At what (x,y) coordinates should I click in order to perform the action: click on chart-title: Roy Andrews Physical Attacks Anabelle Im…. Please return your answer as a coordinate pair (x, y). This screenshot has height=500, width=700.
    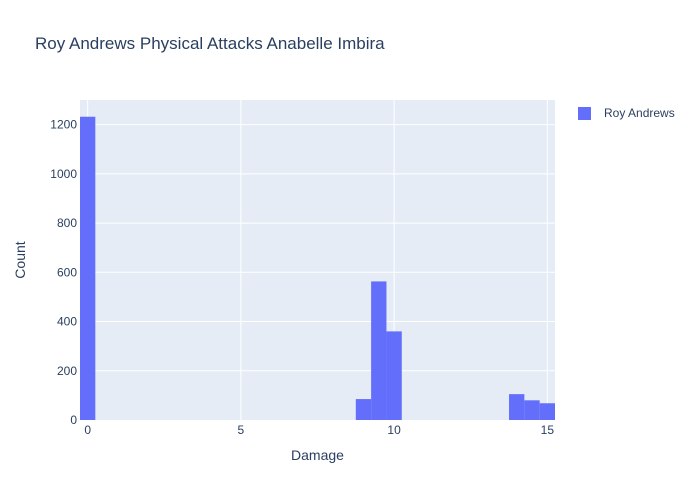
    Looking at the image, I should click on (210, 43).